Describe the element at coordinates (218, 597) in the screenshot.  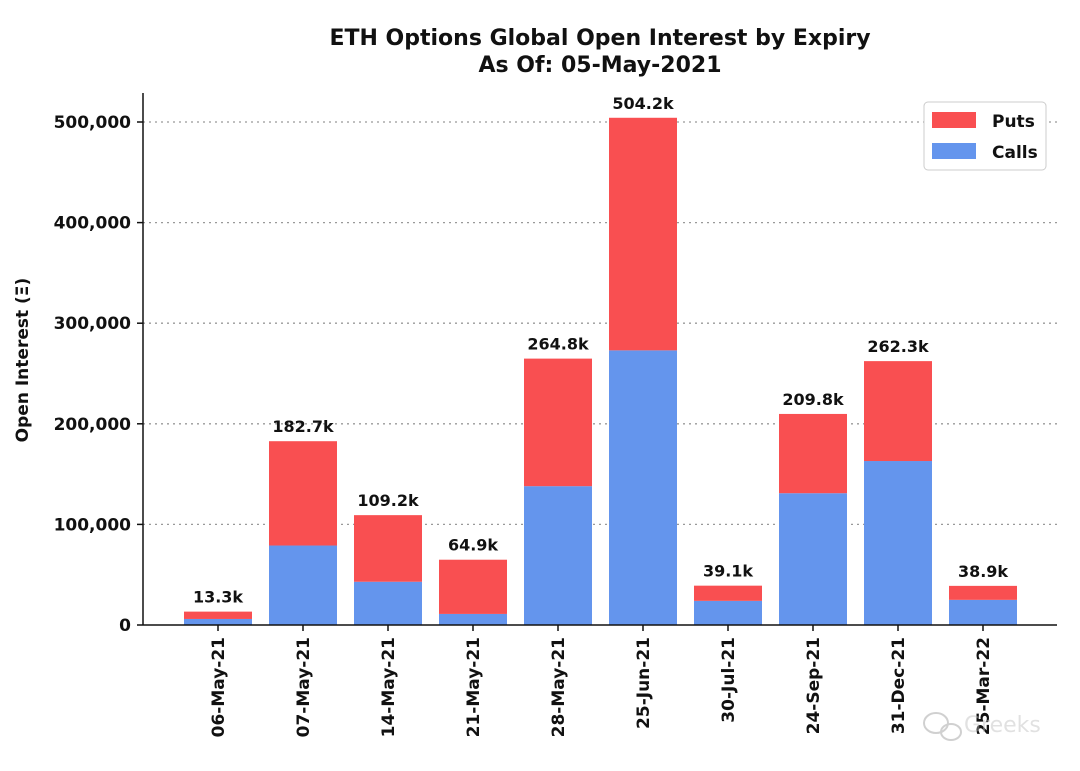
I see `total-label-06-May-21: 13.3k` at that location.